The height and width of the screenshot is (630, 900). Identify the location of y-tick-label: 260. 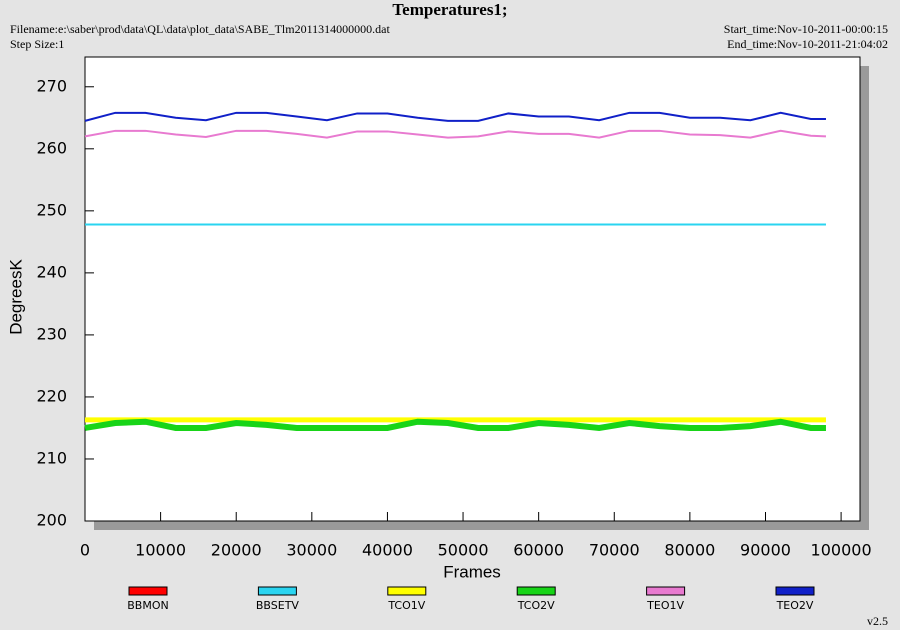
(51, 147).